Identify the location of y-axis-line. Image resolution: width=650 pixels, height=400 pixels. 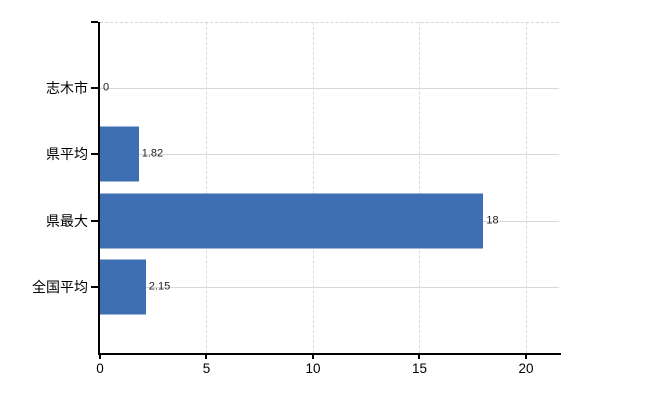
(99, 187).